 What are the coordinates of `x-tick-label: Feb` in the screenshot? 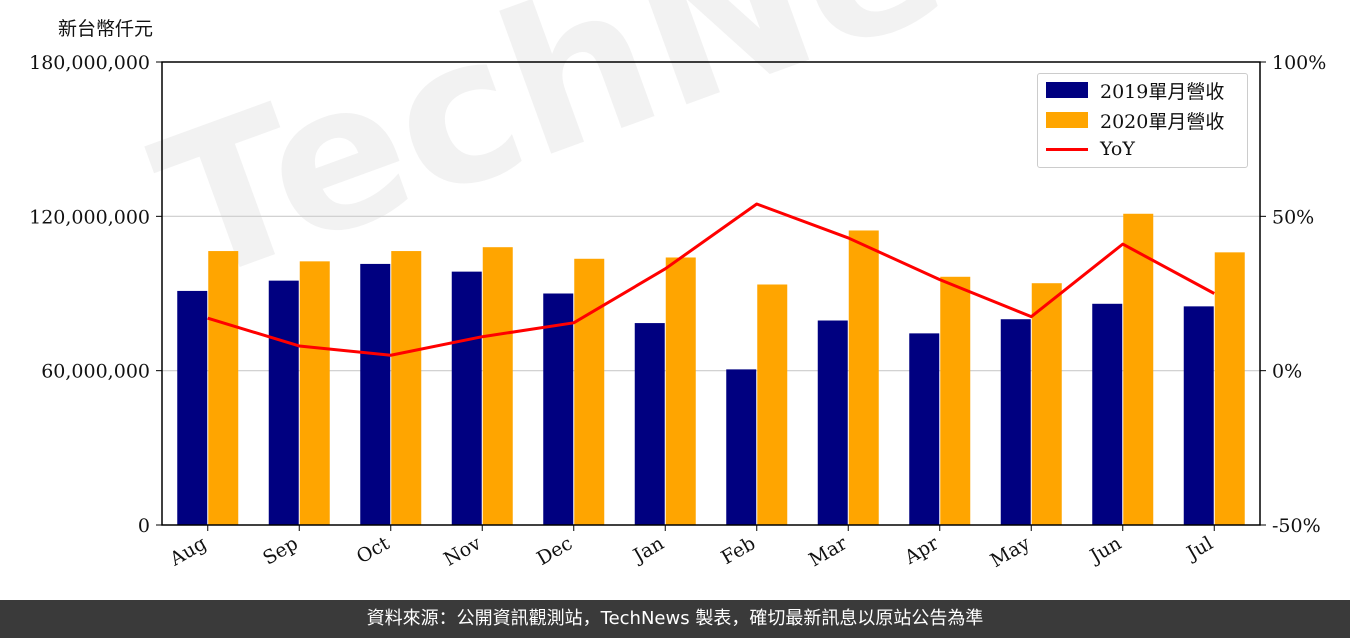 It's located at (738, 550).